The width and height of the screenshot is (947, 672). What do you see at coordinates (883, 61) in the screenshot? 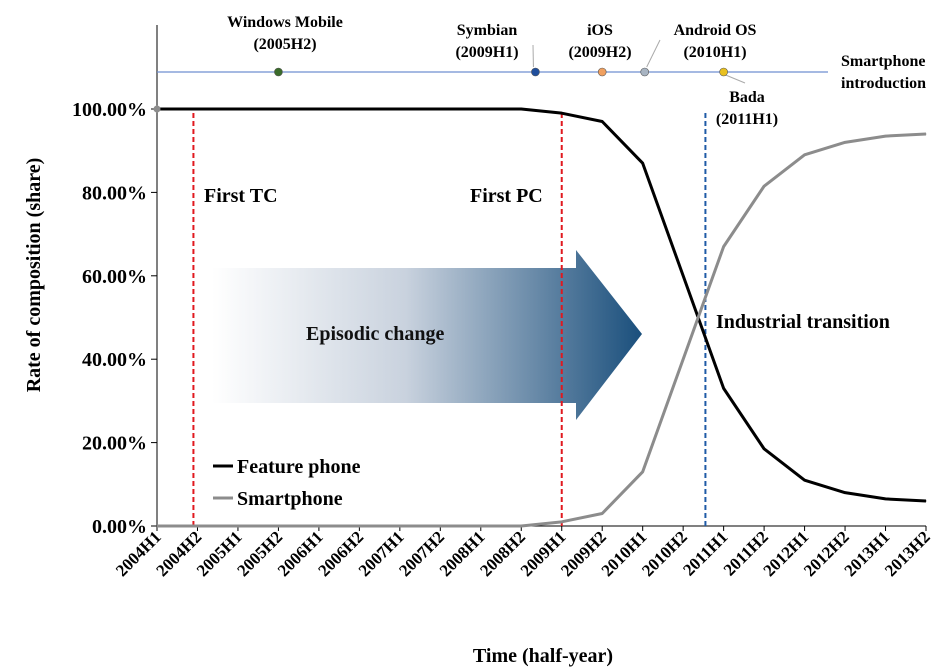
I see `timeline-label-line1: Smartphone` at bounding box center [883, 61].